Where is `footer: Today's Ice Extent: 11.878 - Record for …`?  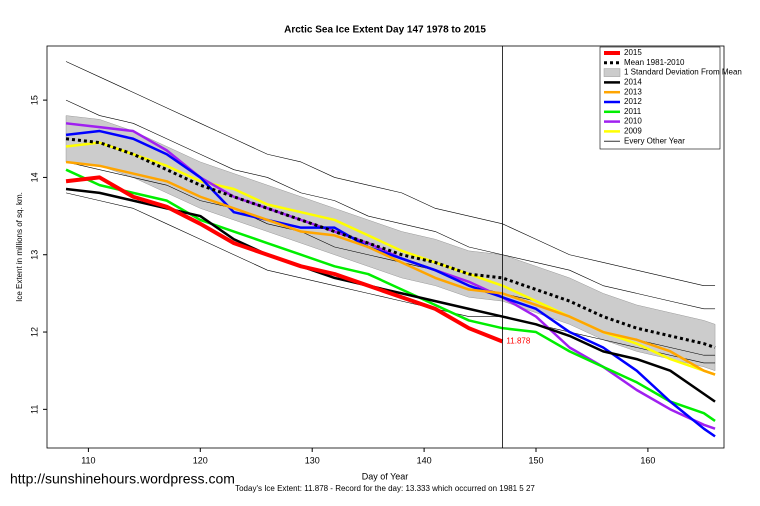
footer: Today's Ice Extent: 11.878 - Record for … is located at coordinates (385, 488).